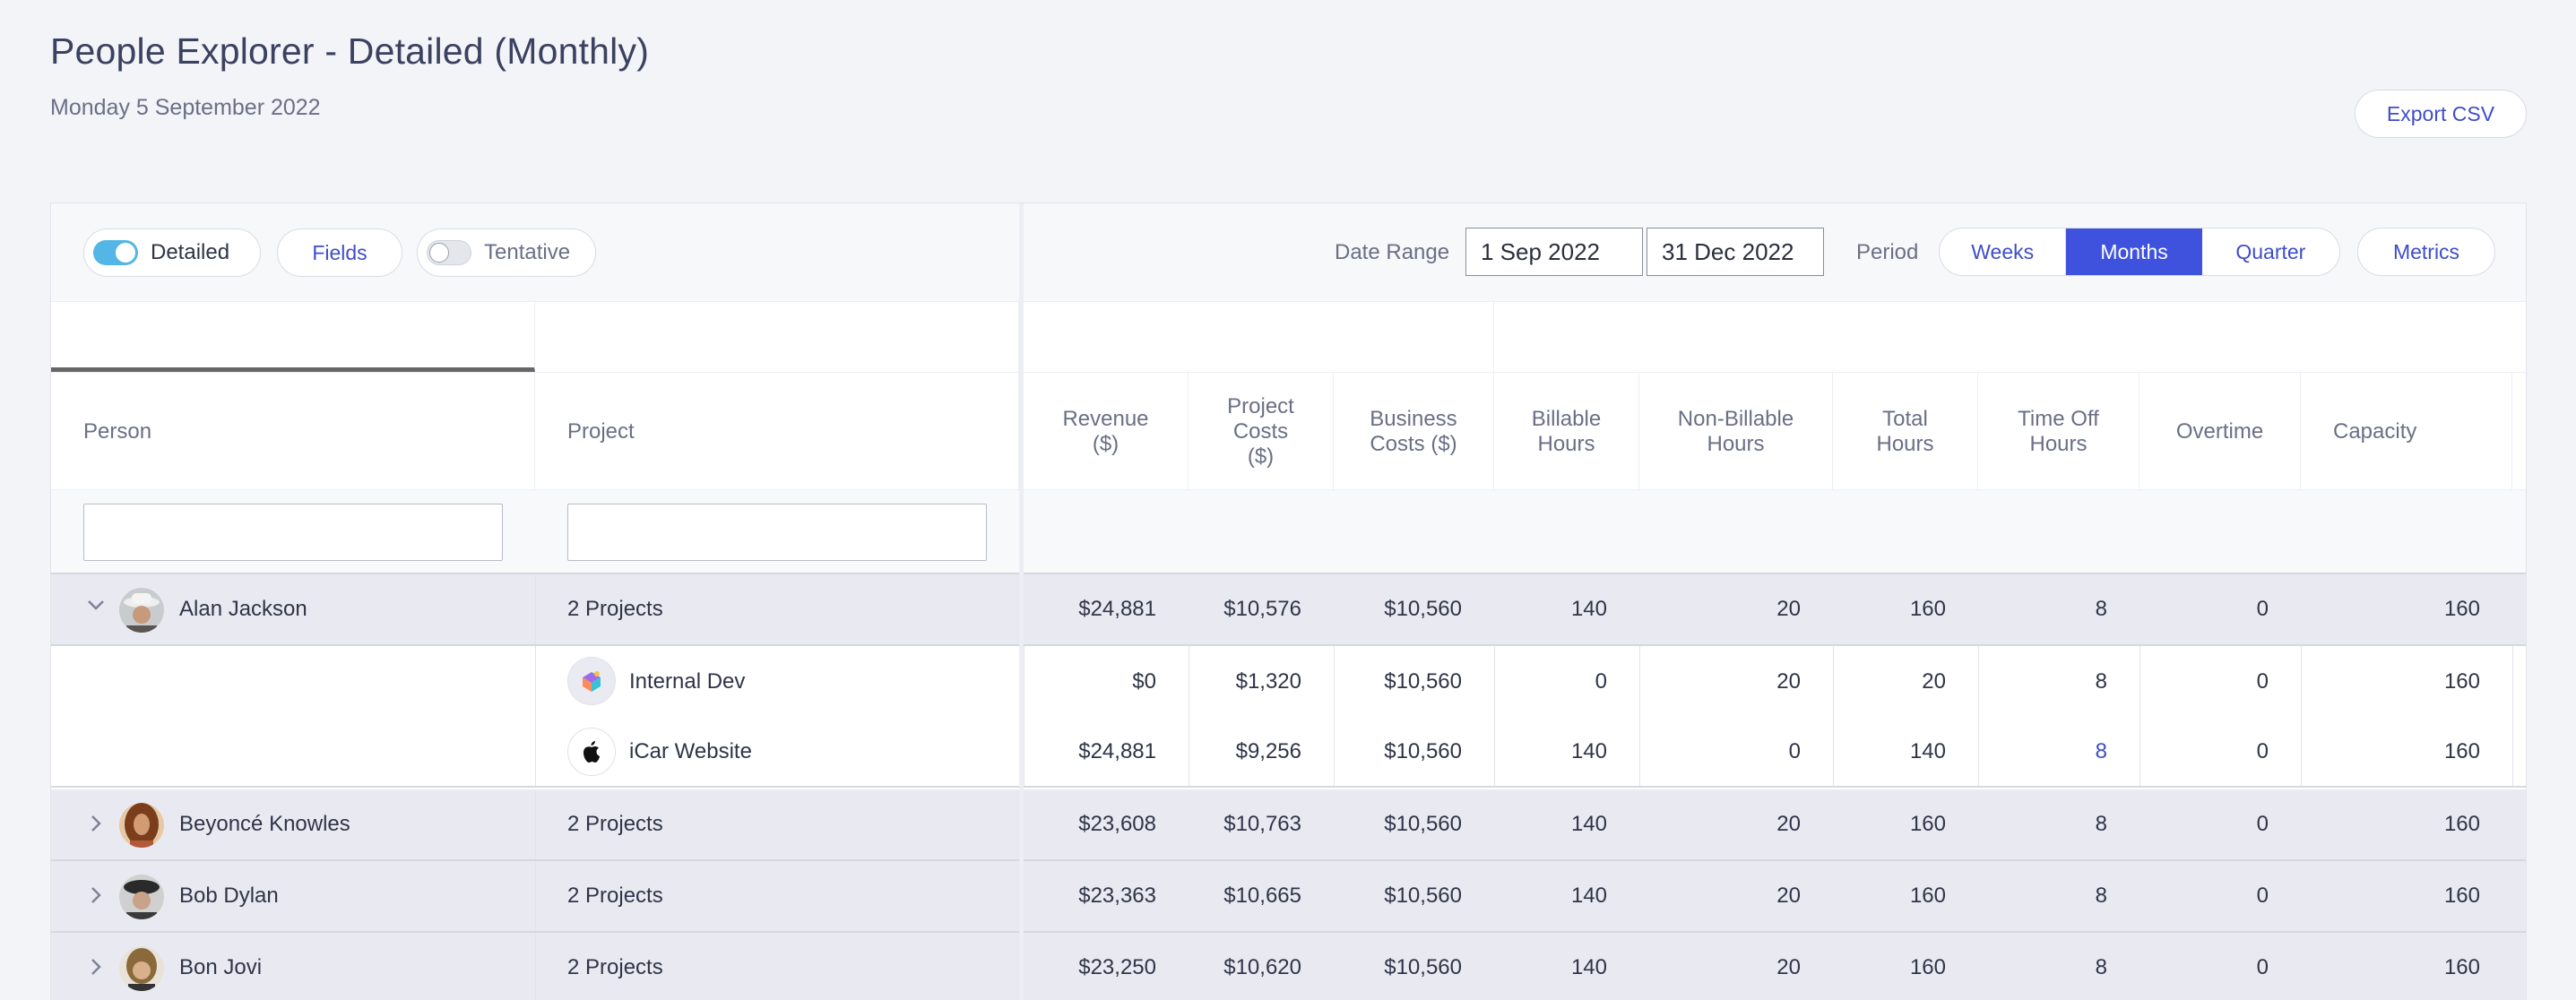 This screenshot has height=1000, width=2576. I want to click on column-header-person: Person, so click(293, 432).